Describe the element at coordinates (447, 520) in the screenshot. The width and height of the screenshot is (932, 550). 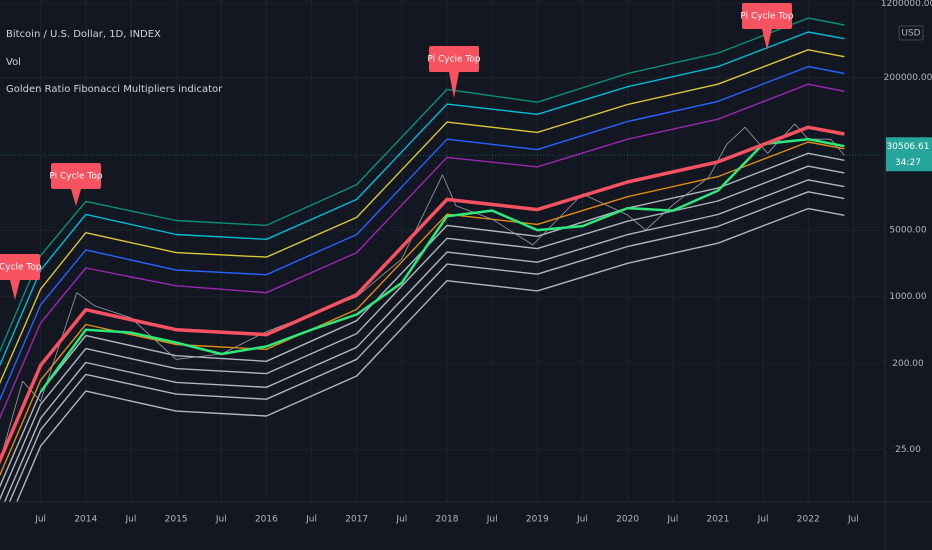
I see `x-tick-label: 2018` at that location.